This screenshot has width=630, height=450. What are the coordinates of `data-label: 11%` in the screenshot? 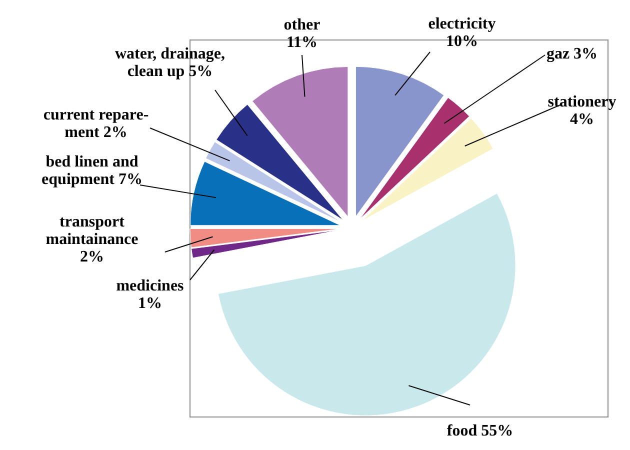 It's located at (302, 42).